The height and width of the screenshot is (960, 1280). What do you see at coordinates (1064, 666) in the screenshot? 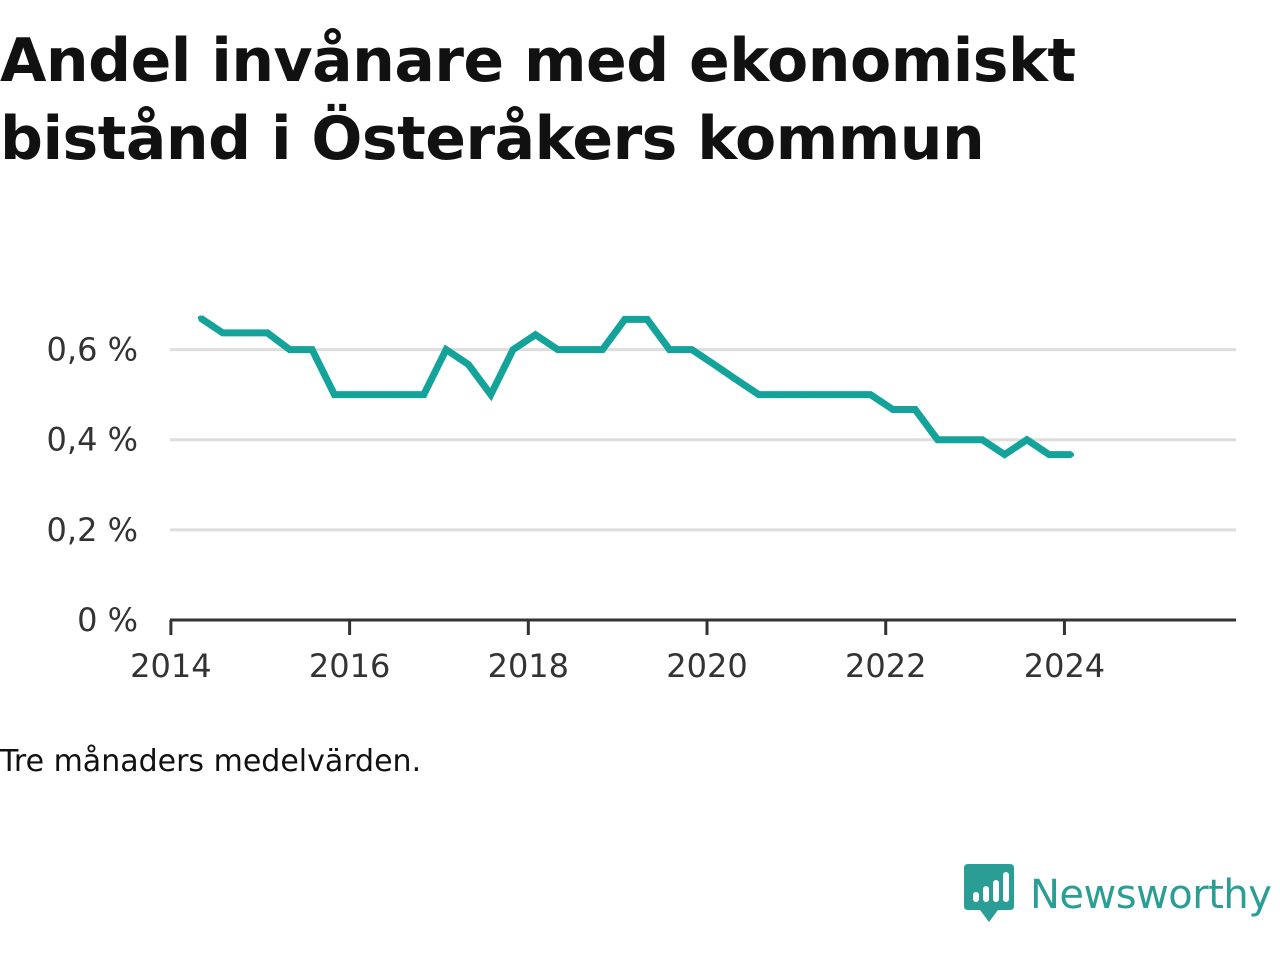
I see `x-tick-label: 2024` at bounding box center [1064, 666].